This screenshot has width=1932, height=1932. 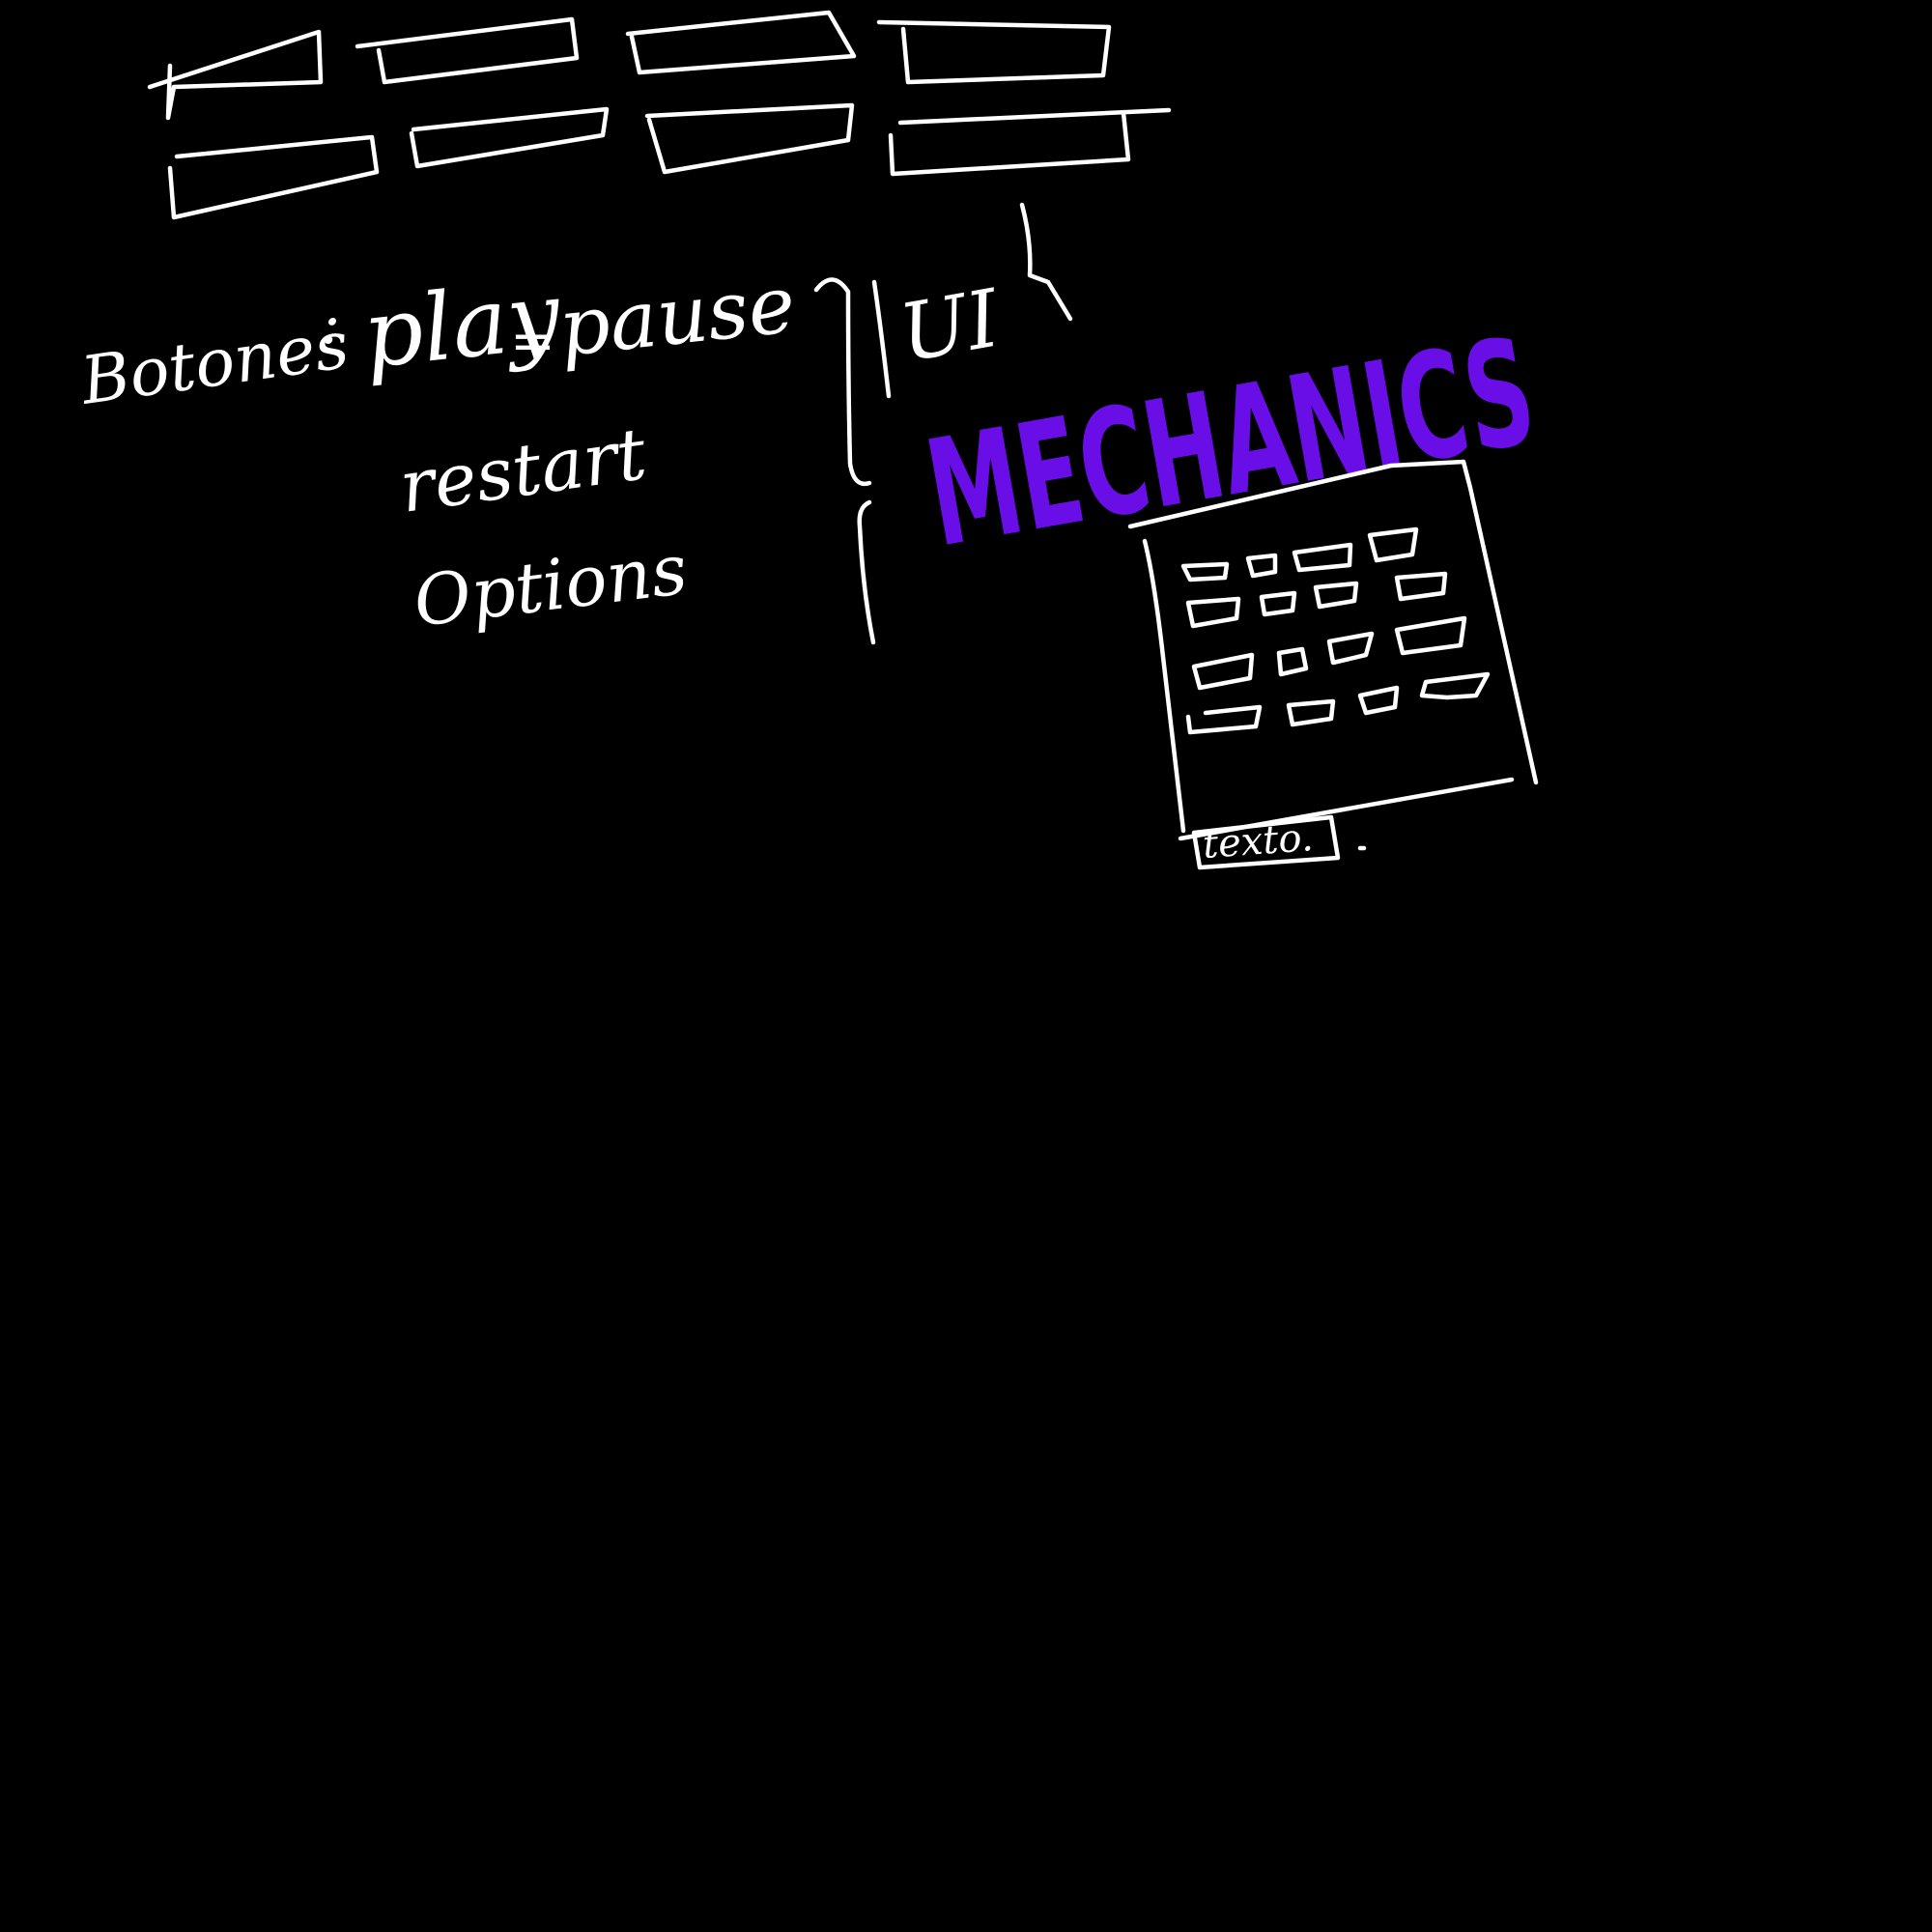 I want to click on button-grid-sketch, so click(x=659, y=115).